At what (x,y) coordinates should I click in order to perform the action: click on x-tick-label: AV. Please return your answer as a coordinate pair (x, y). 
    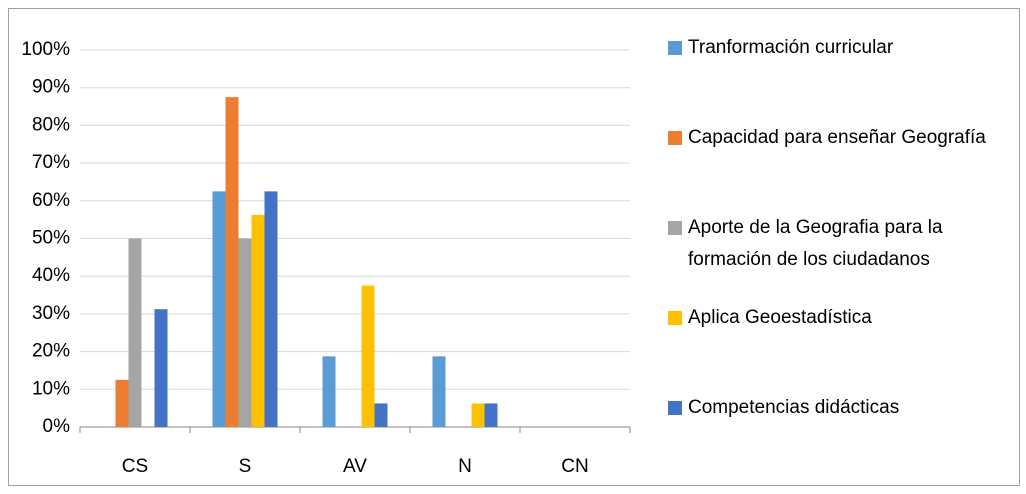
    Looking at the image, I should click on (355, 466).